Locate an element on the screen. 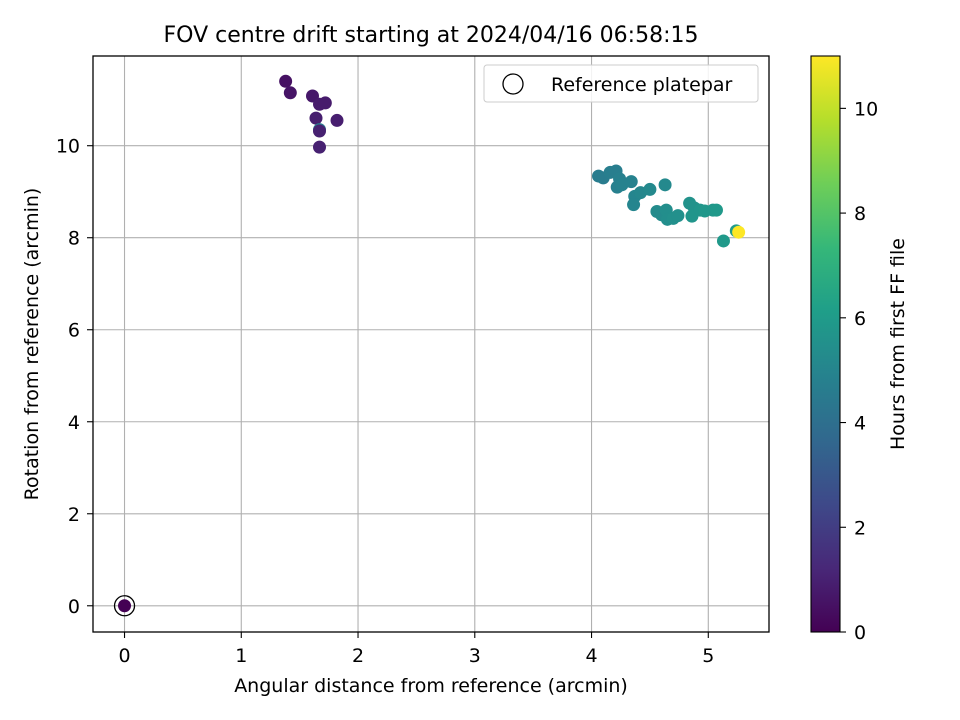 The height and width of the screenshot is (720, 960). x-tick-label: 3 is located at coordinates (475, 656).